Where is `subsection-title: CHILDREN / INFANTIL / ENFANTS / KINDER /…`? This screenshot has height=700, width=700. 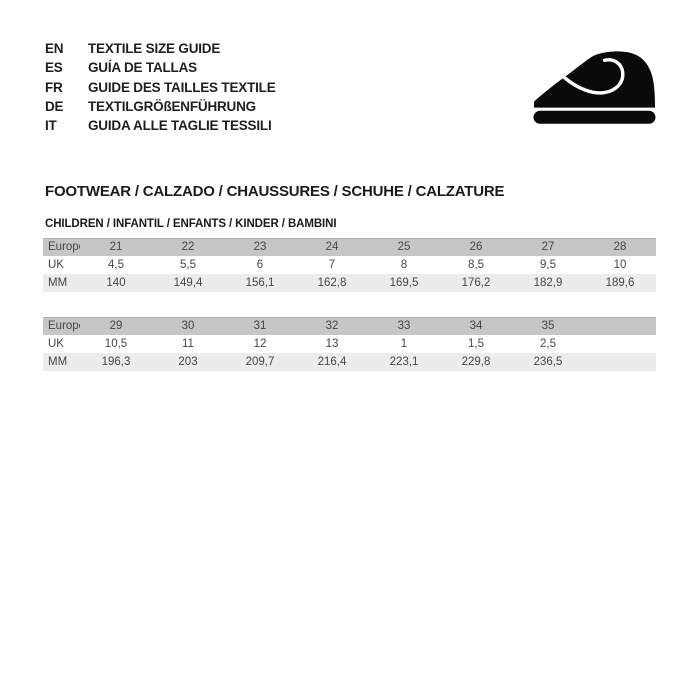 subsection-title: CHILDREN / INFANTIL / ENFANTS / KINDER /… is located at coordinates (191, 224).